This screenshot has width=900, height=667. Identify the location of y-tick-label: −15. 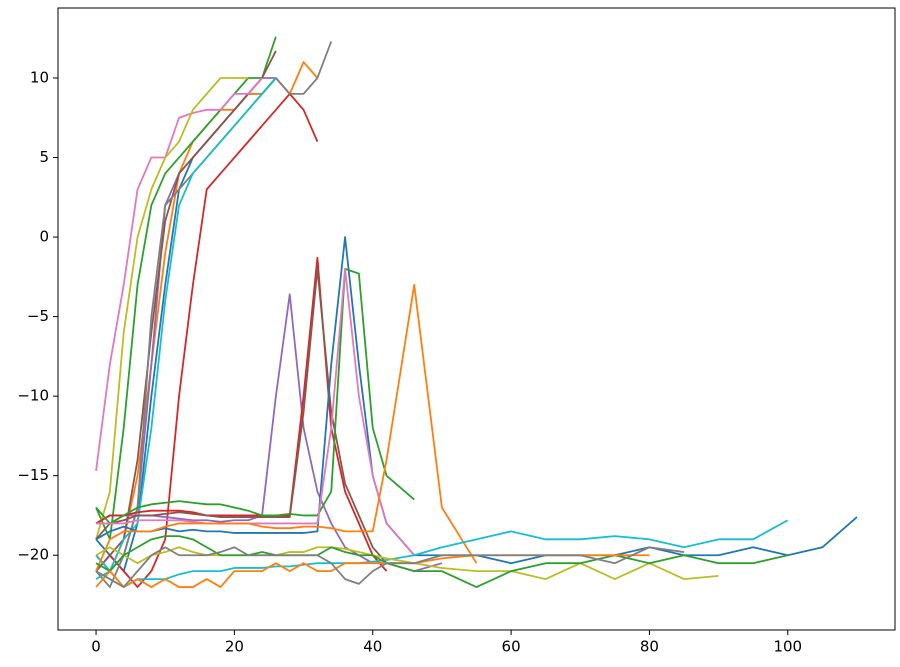
(33, 475).